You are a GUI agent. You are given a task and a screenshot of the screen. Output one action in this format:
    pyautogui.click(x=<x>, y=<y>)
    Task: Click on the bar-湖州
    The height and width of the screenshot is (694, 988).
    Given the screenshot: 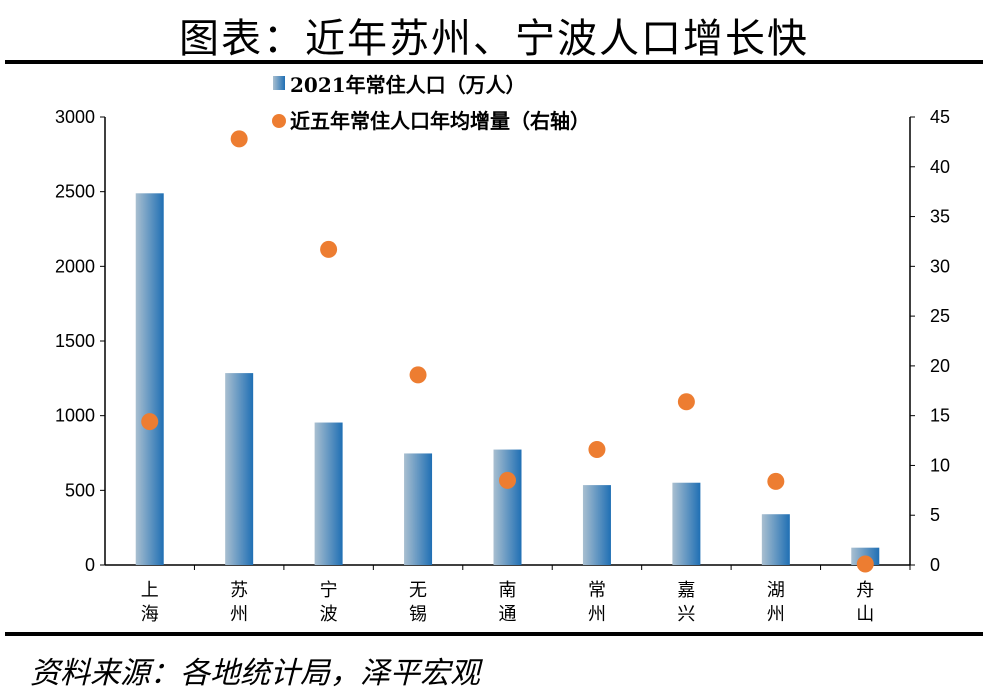 What is the action you would take?
    pyautogui.click(x=775, y=539)
    